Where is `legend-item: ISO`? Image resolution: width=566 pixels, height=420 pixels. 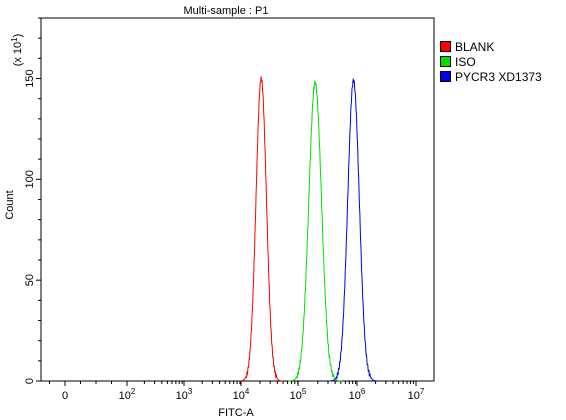
legend-item: ISO is located at coordinates (491, 61).